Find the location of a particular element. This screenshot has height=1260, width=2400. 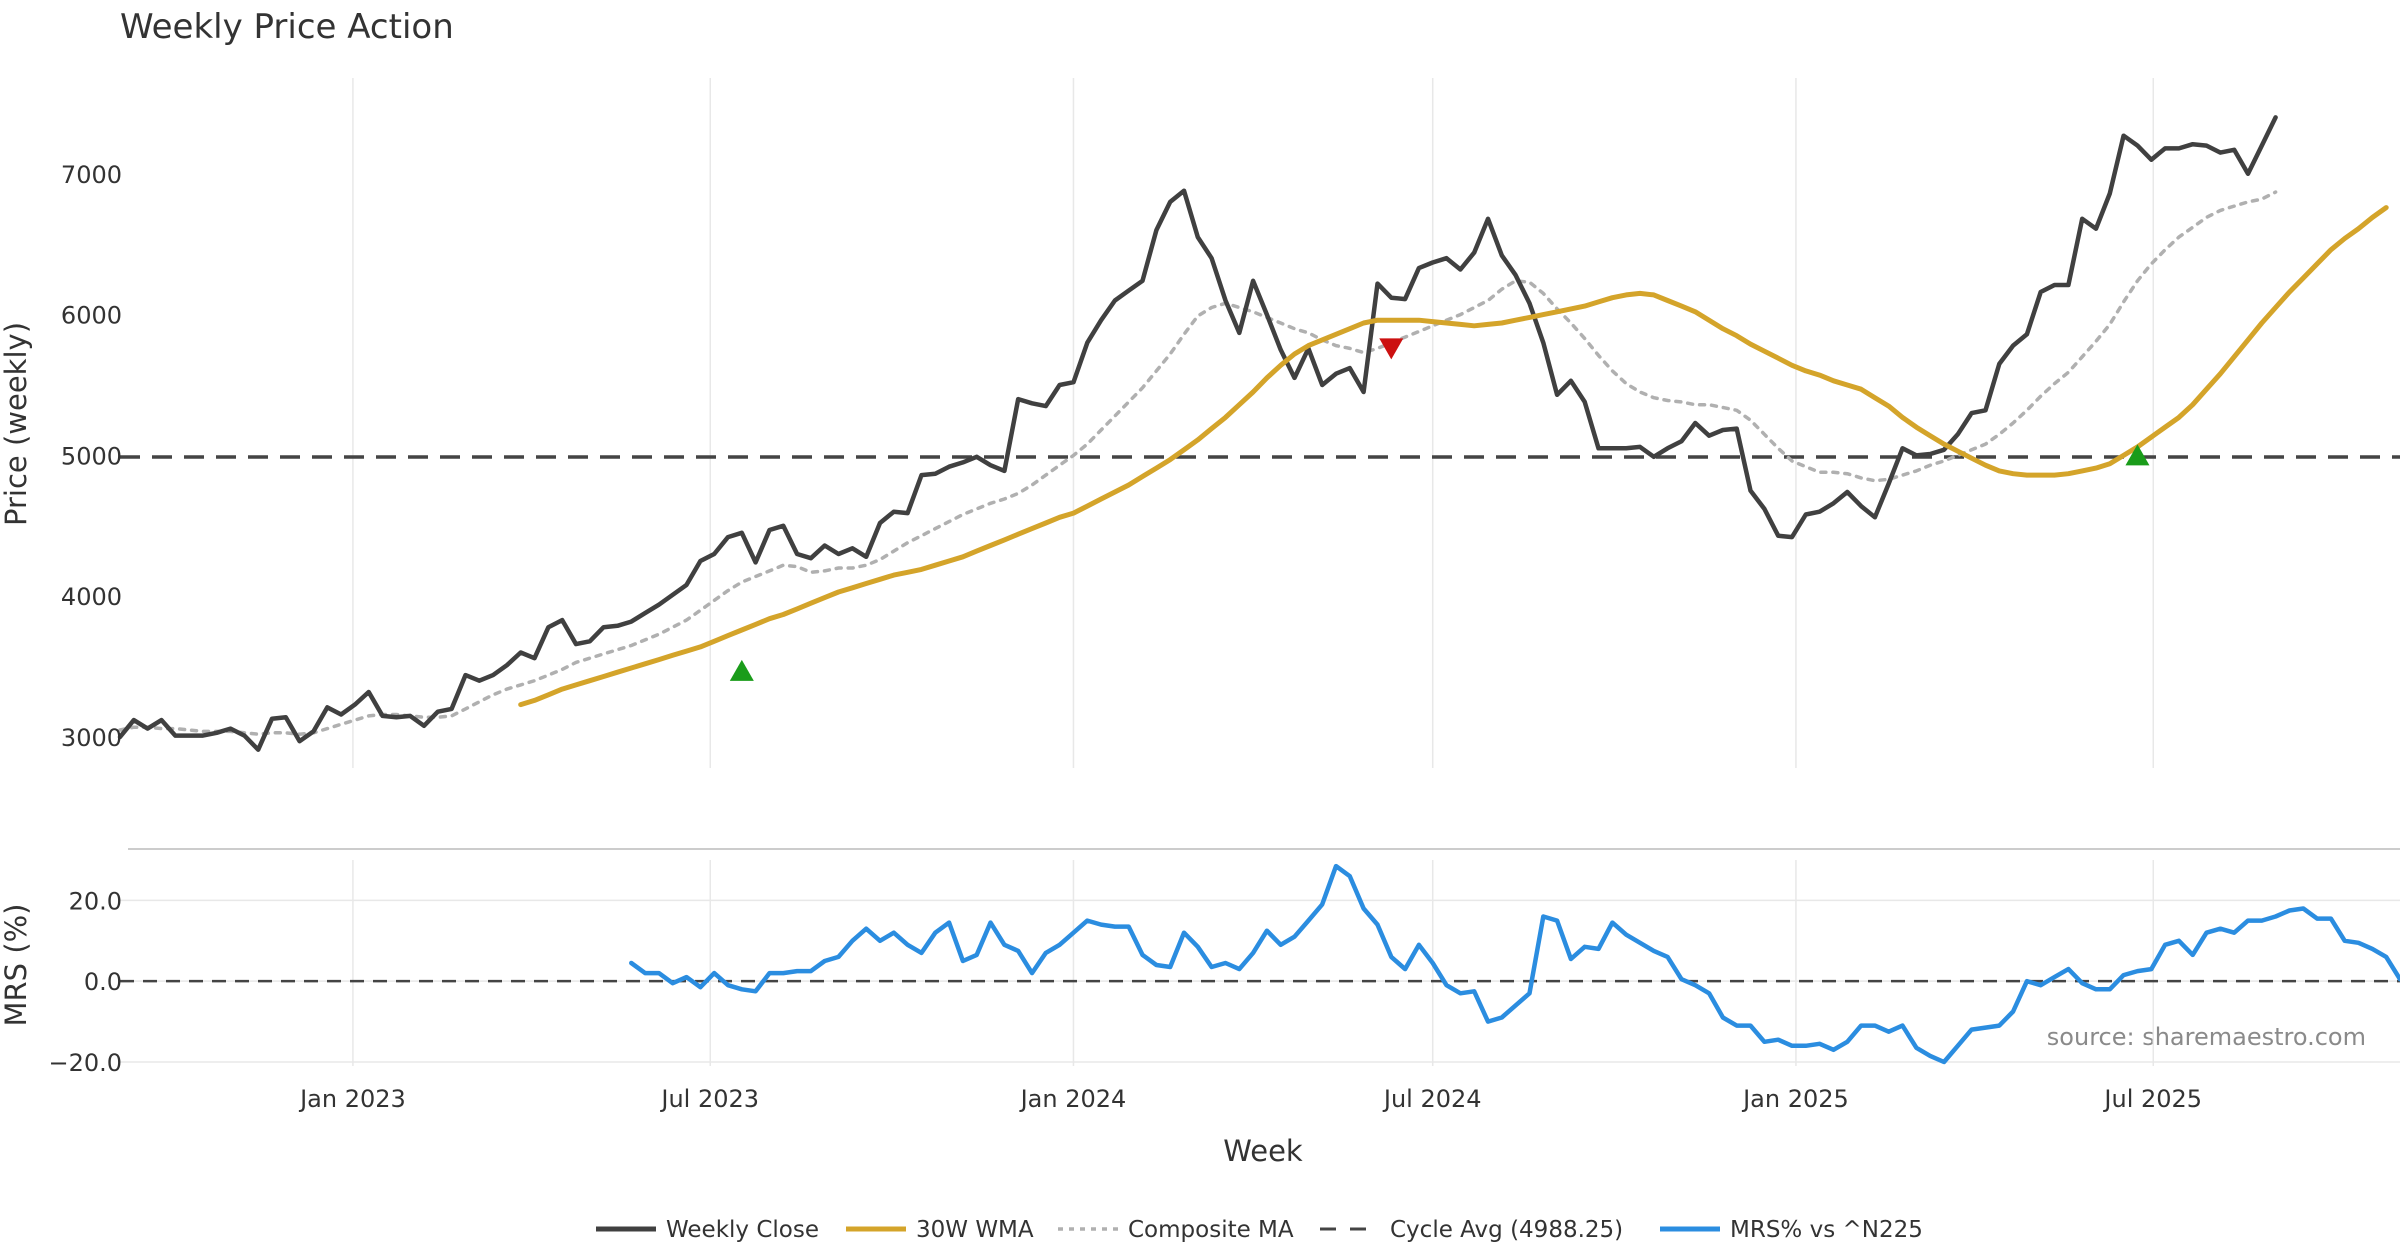

price-y-tick-label: 5000 is located at coordinates (91, 456).